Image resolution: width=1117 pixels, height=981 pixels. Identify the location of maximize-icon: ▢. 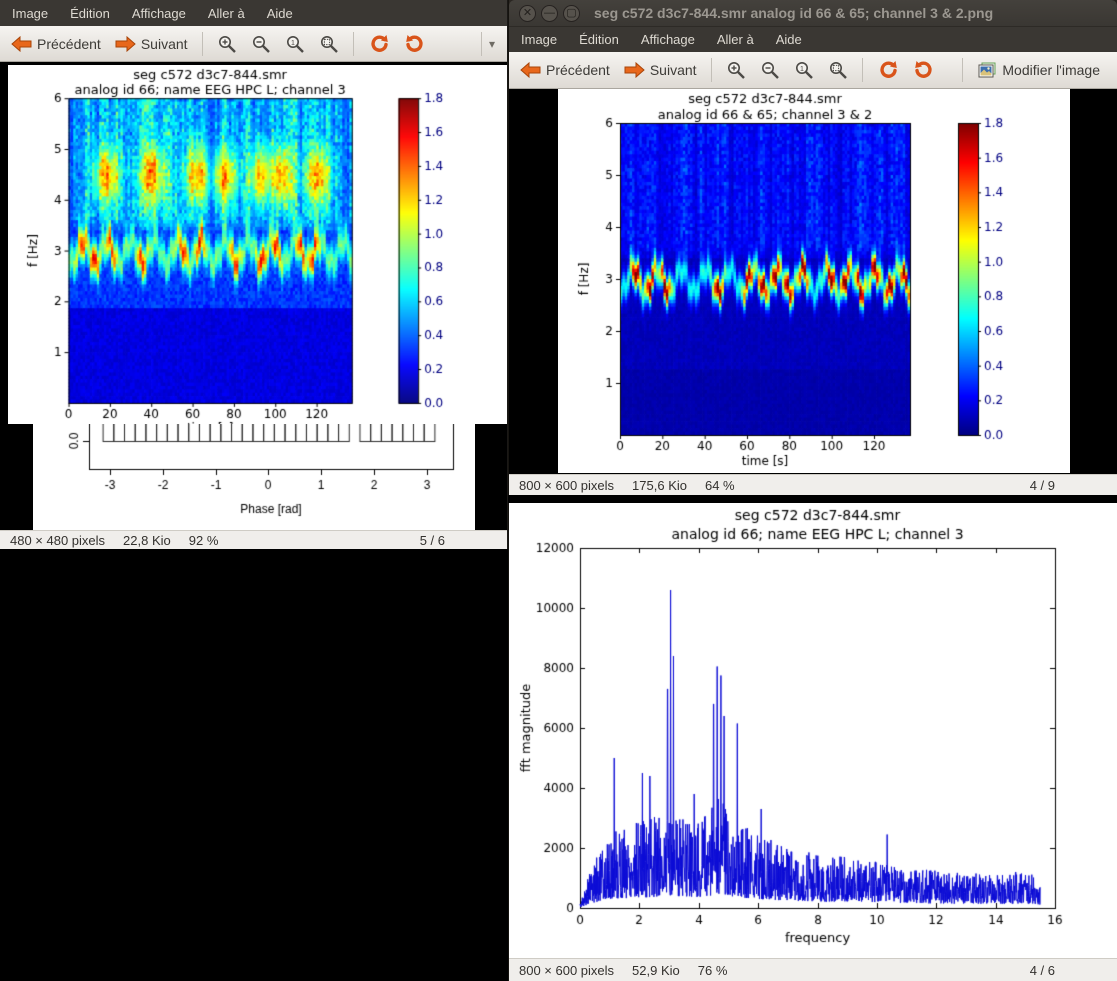
(571, 13).